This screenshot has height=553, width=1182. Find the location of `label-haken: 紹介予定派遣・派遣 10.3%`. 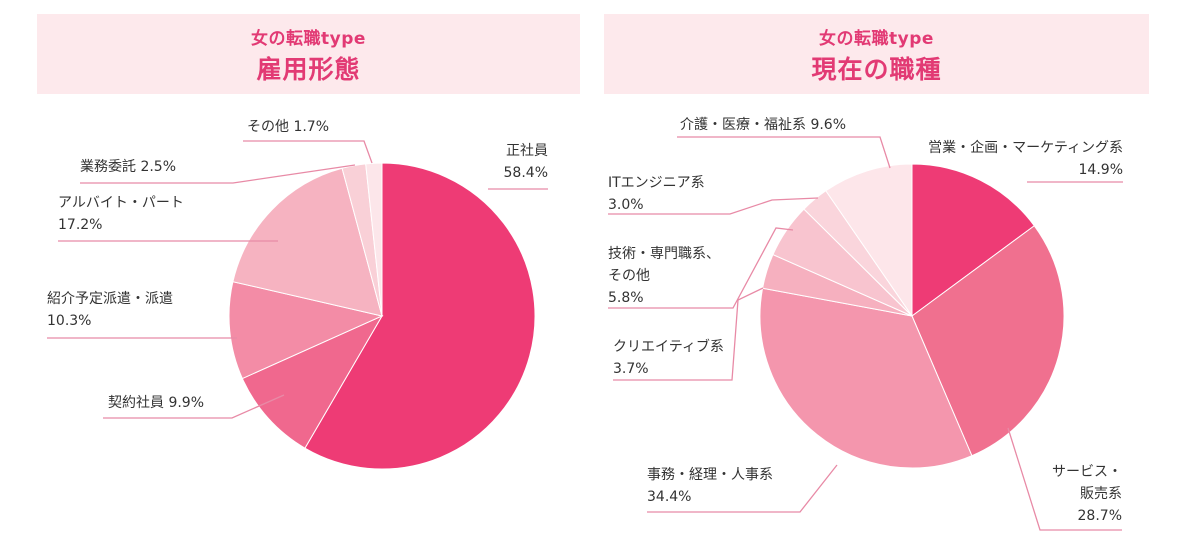

label-haken: 紹介予定派遣・派遣 10.3% is located at coordinates (110, 310).